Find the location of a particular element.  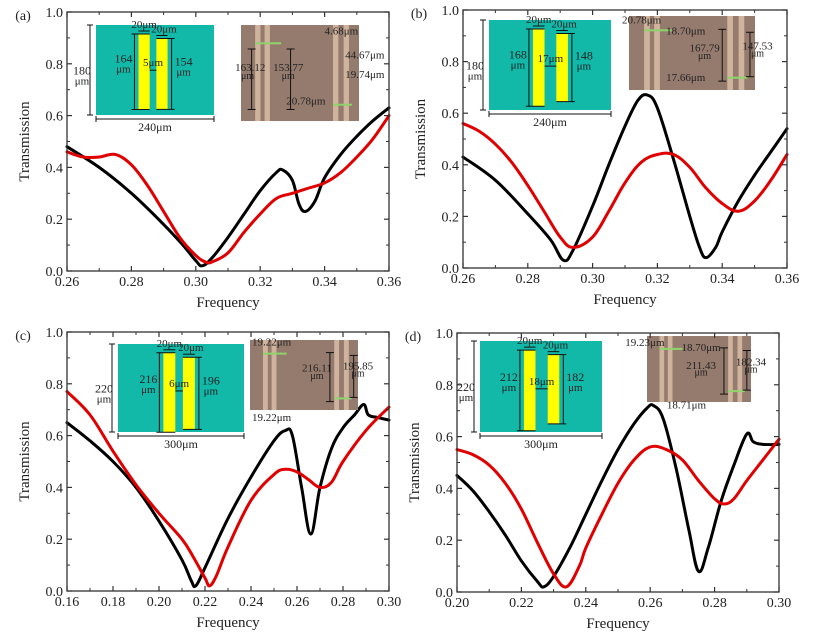

gap-label: 5μm is located at coordinates (153, 63).